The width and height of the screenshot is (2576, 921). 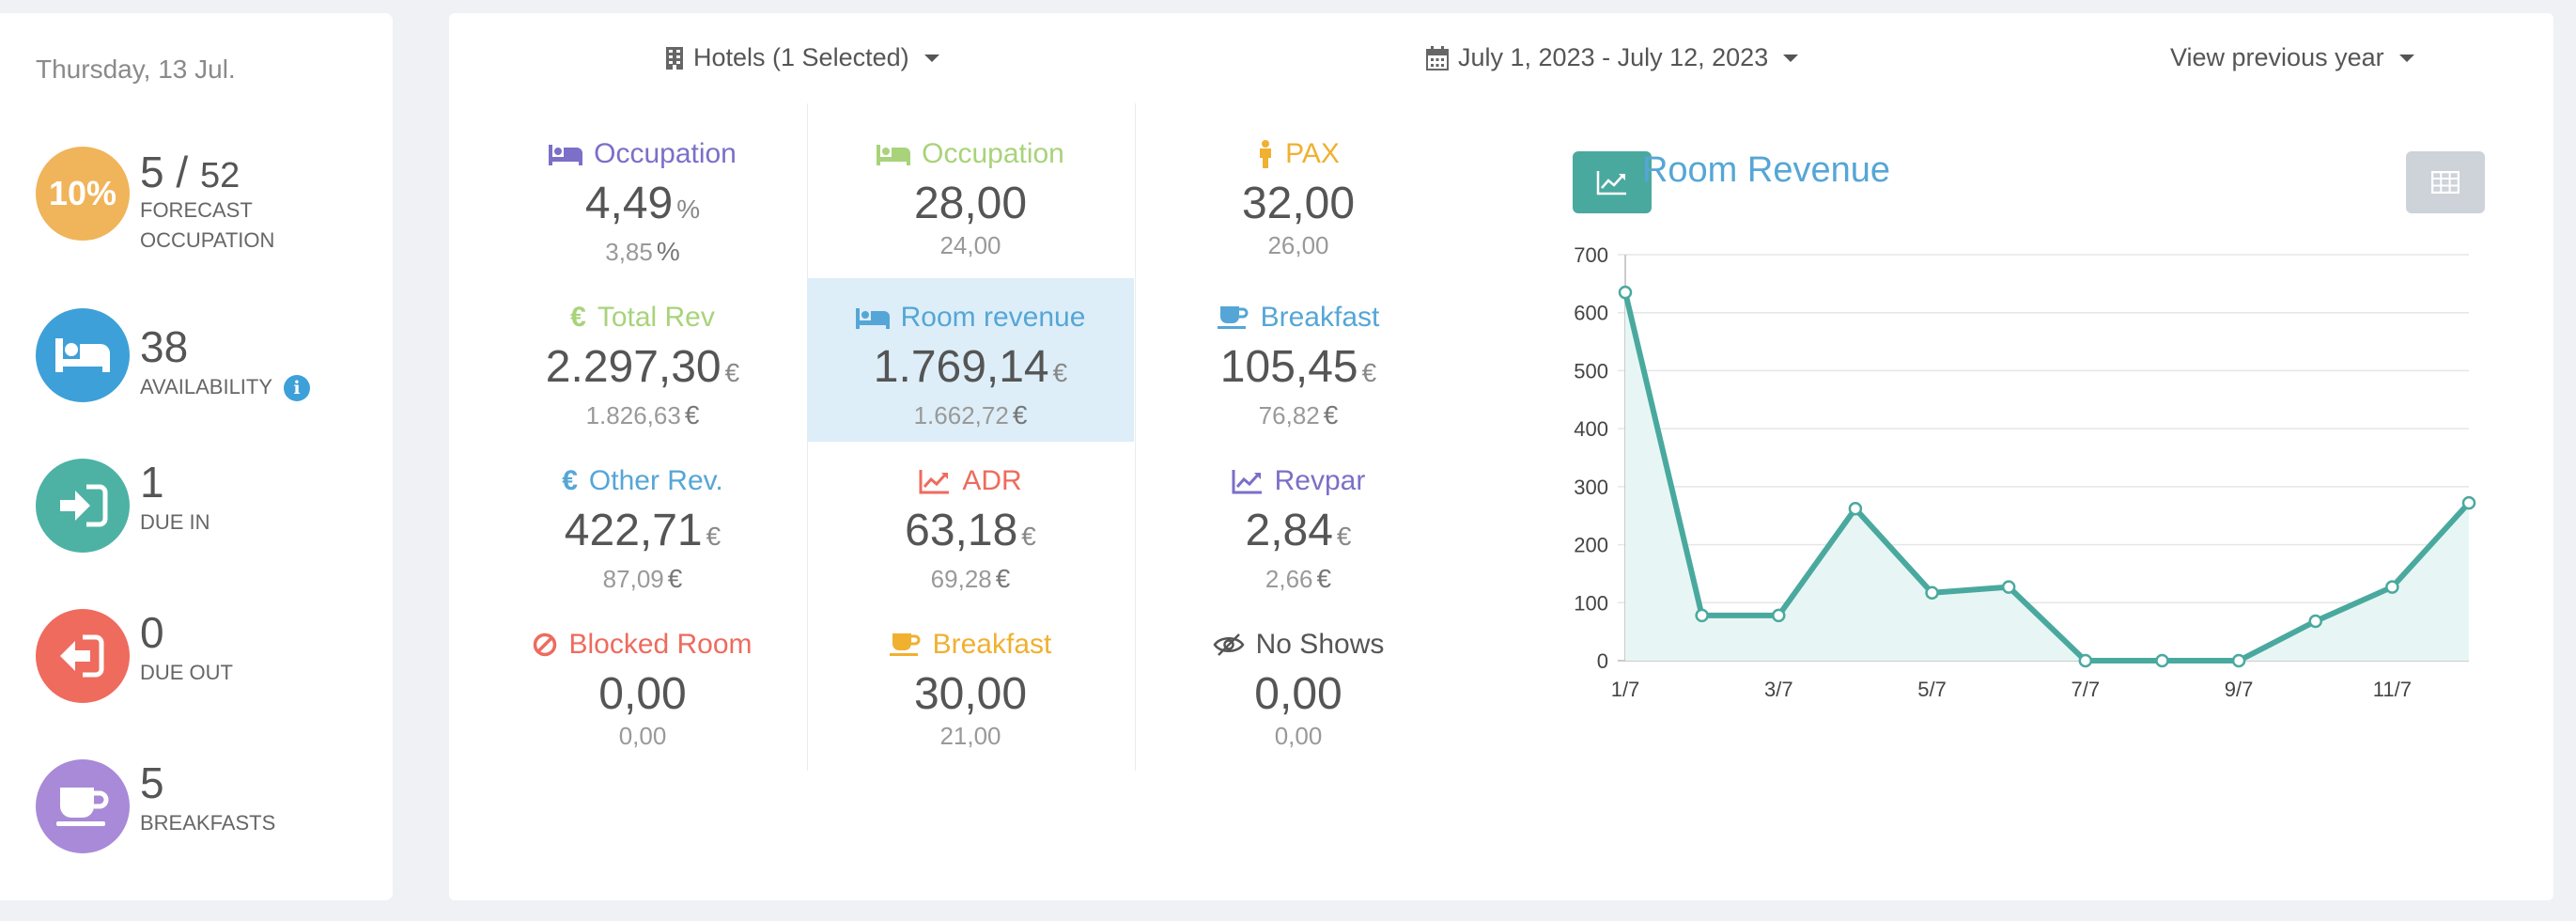 What do you see at coordinates (152, 632) in the screenshot?
I see `due-out-value: 0` at bounding box center [152, 632].